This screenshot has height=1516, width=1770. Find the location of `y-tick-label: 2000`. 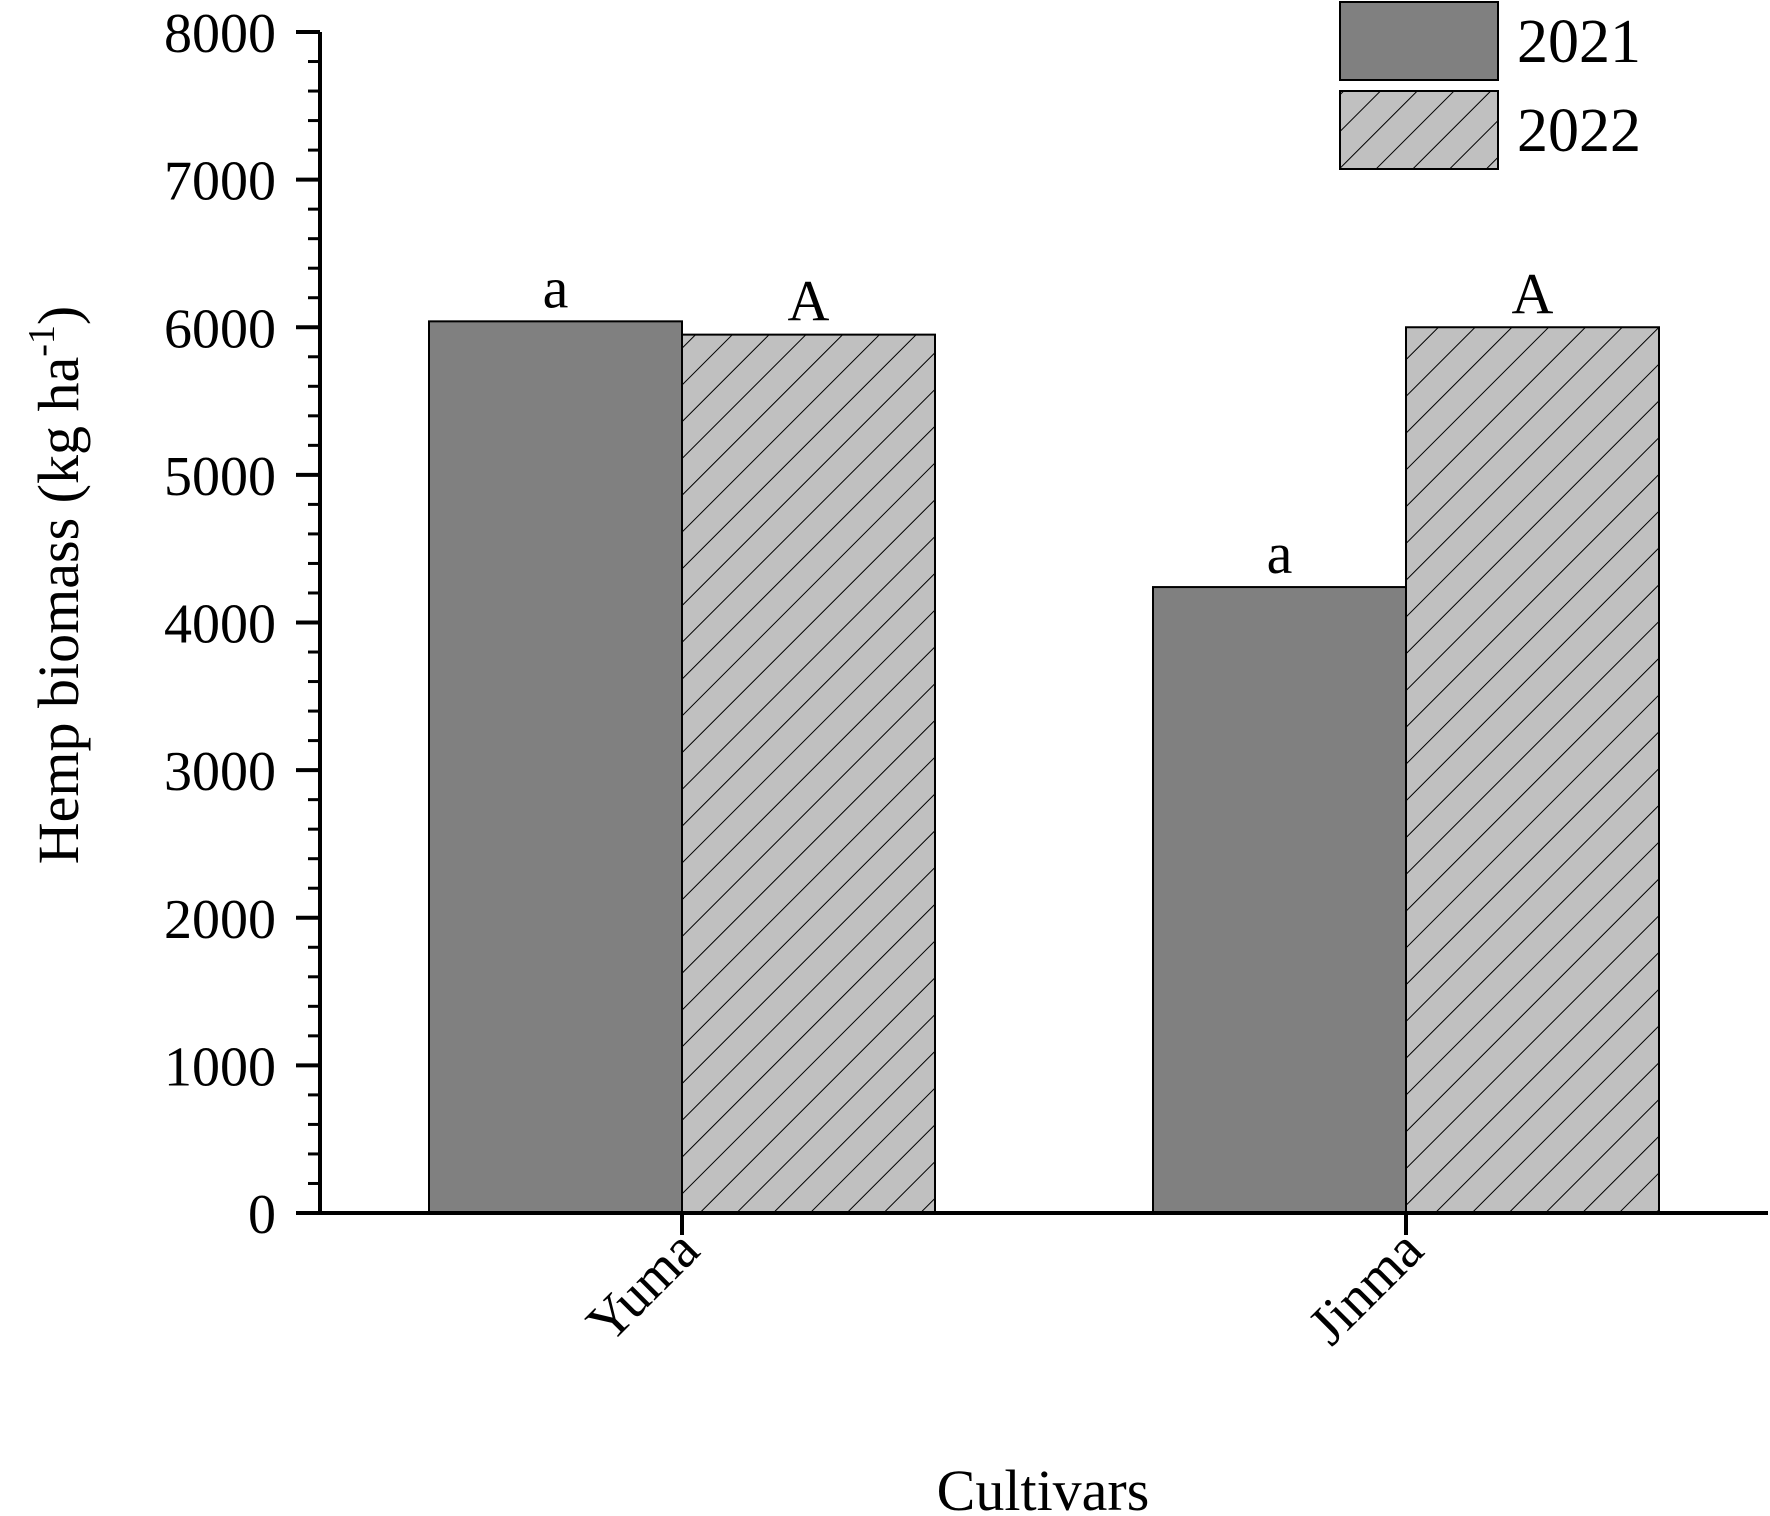

y-tick-label: 2000 is located at coordinates (220, 920).